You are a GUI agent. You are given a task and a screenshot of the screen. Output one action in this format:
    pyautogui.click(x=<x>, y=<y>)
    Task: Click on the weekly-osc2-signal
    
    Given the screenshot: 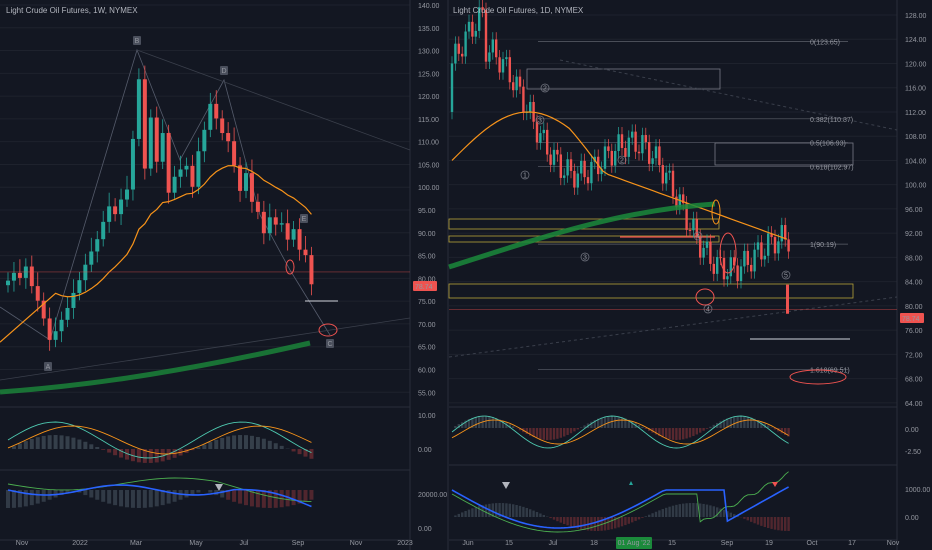 What is the action you would take?
    pyautogui.click(x=159, y=496)
    